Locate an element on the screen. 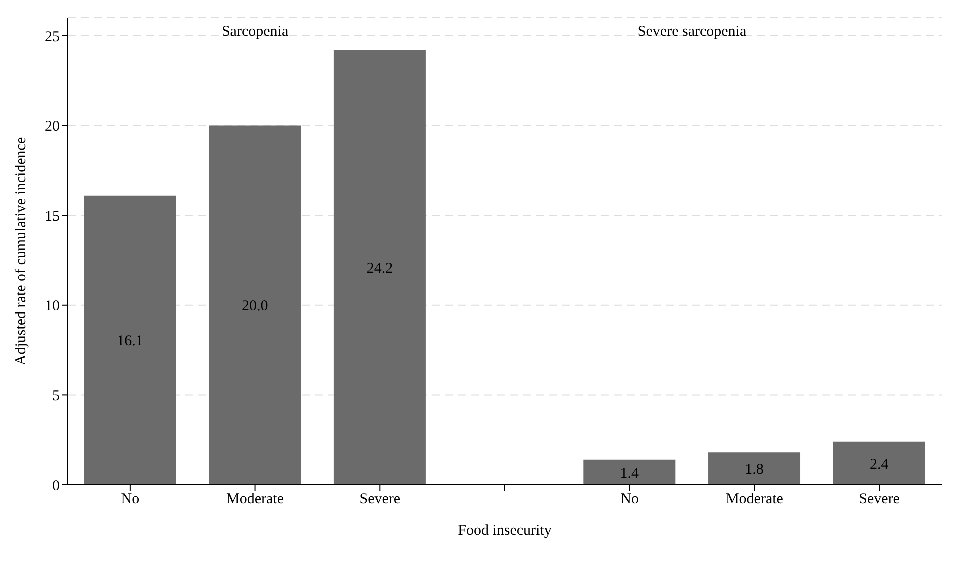 Image resolution: width=970 pixels, height=573 pixels. x-axis-title: Food insecurity is located at coordinates (505, 531).